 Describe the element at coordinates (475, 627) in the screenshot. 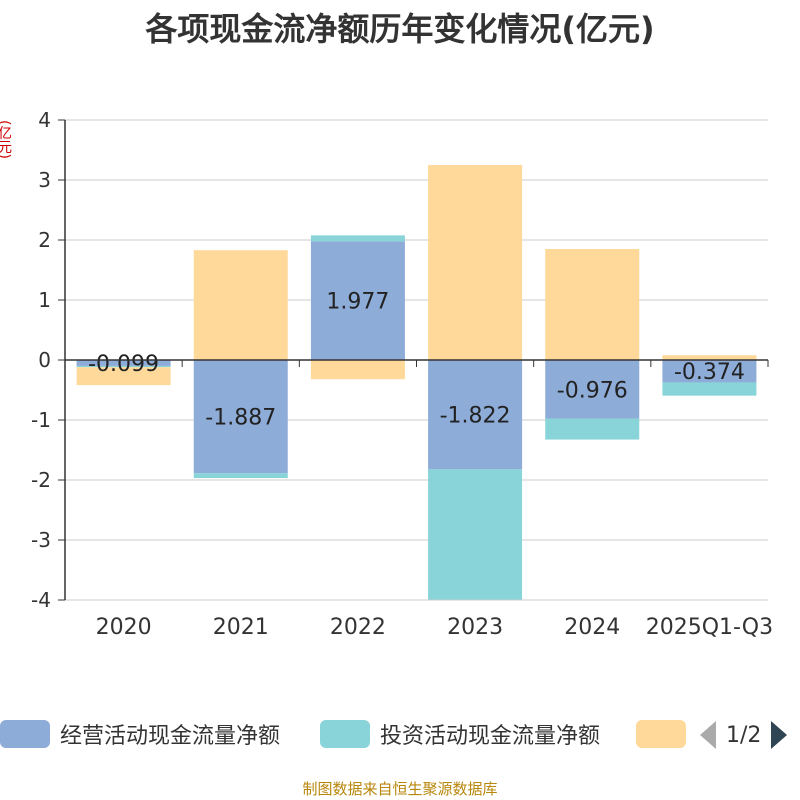

I see `x-tick-label: 2023` at that location.